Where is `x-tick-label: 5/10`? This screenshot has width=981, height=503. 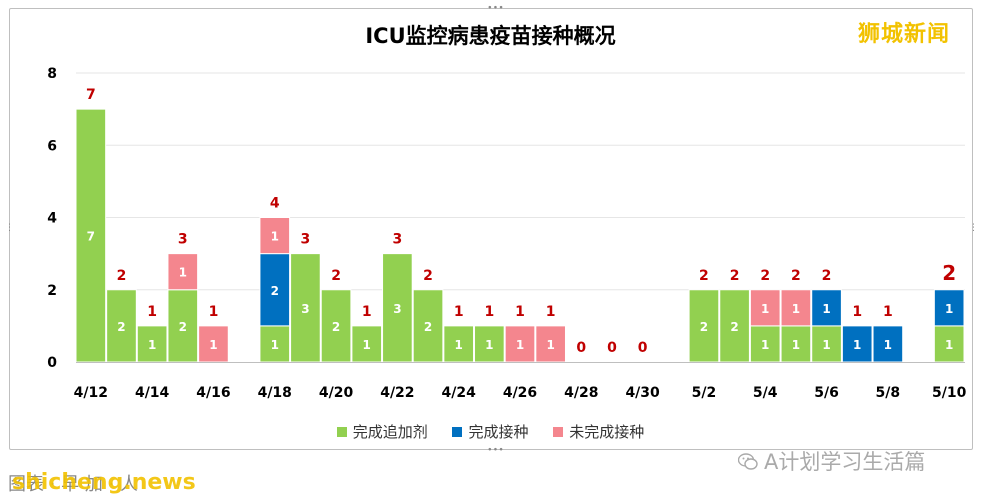
x-tick-label: 5/10 is located at coordinates (949, 393).